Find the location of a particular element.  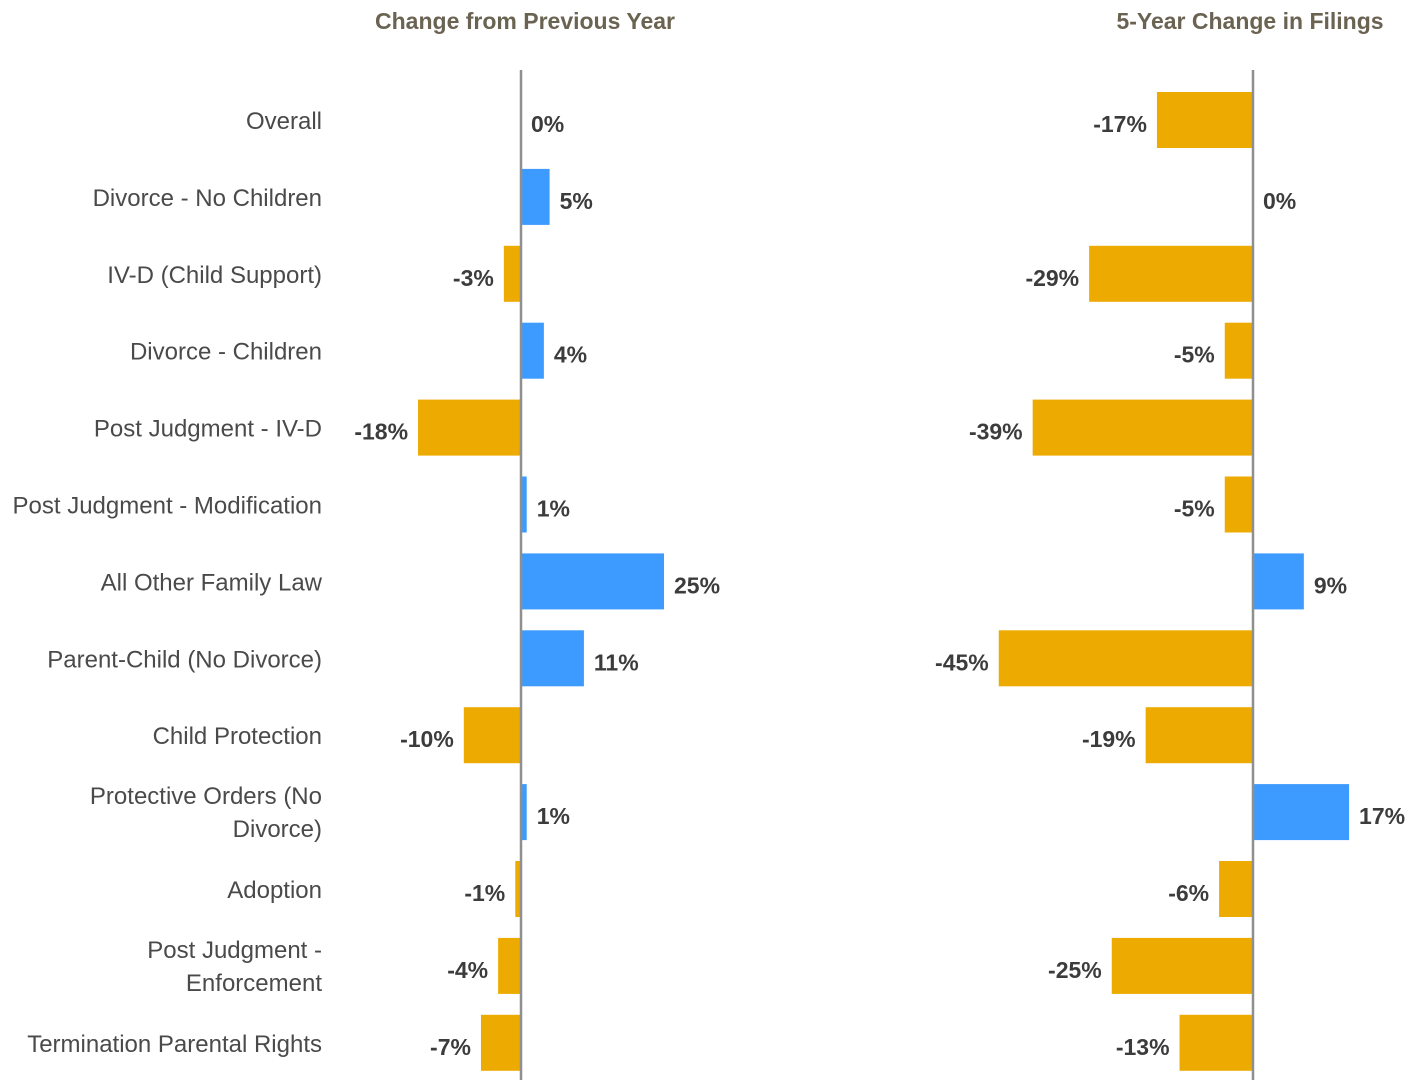

category-label: Termination Parental Rights is located at coordinates (174, 1044).